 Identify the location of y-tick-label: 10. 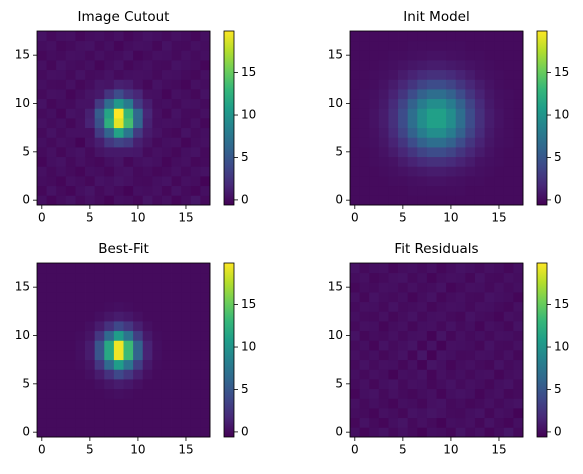
(335, 335).